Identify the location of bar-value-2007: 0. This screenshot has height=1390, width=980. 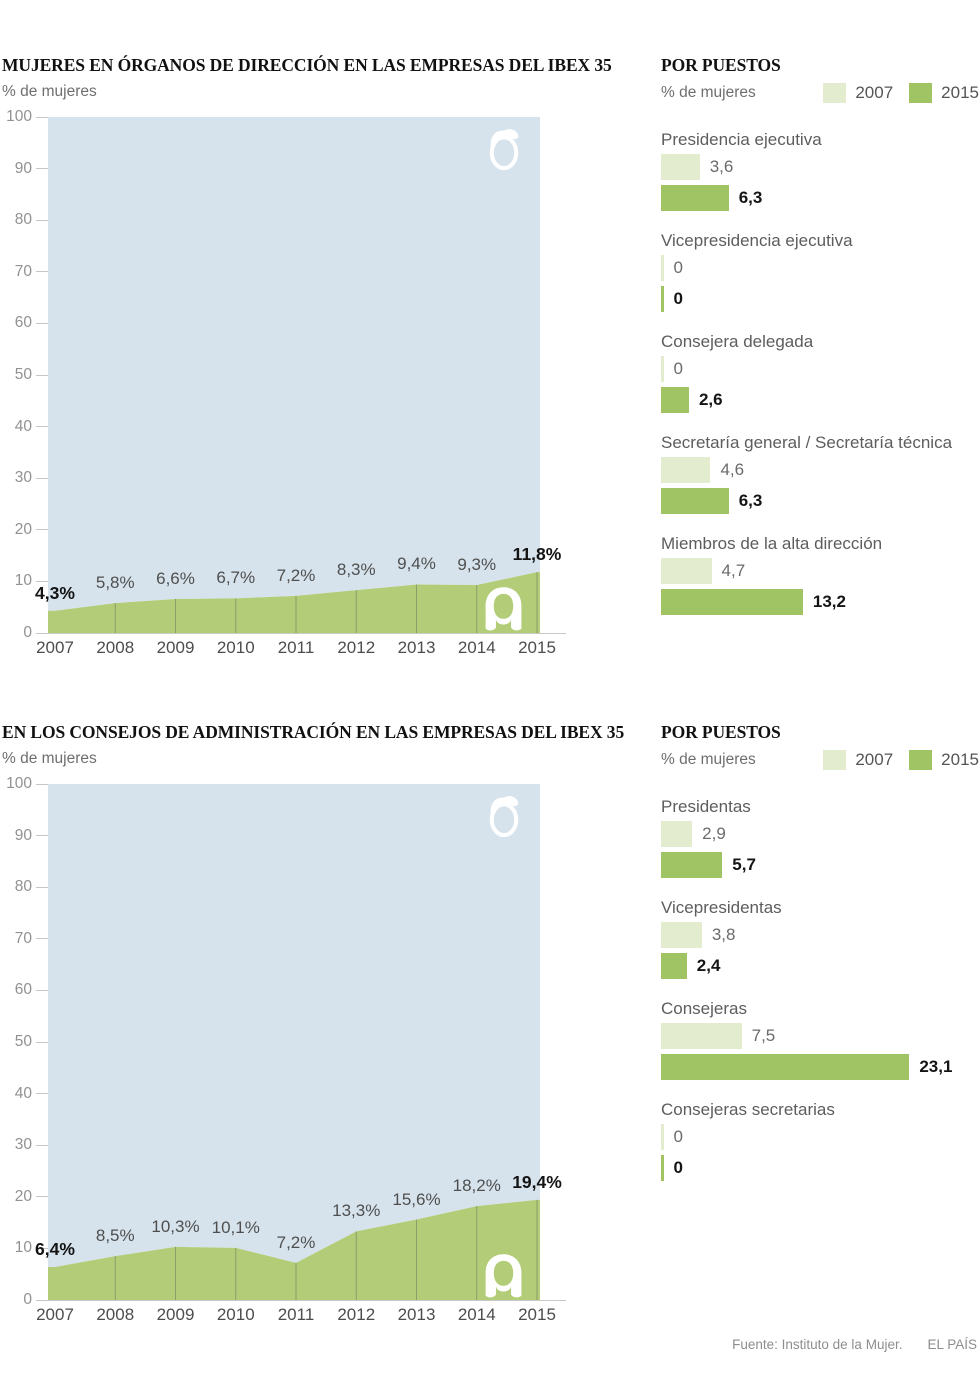
(678, 267).